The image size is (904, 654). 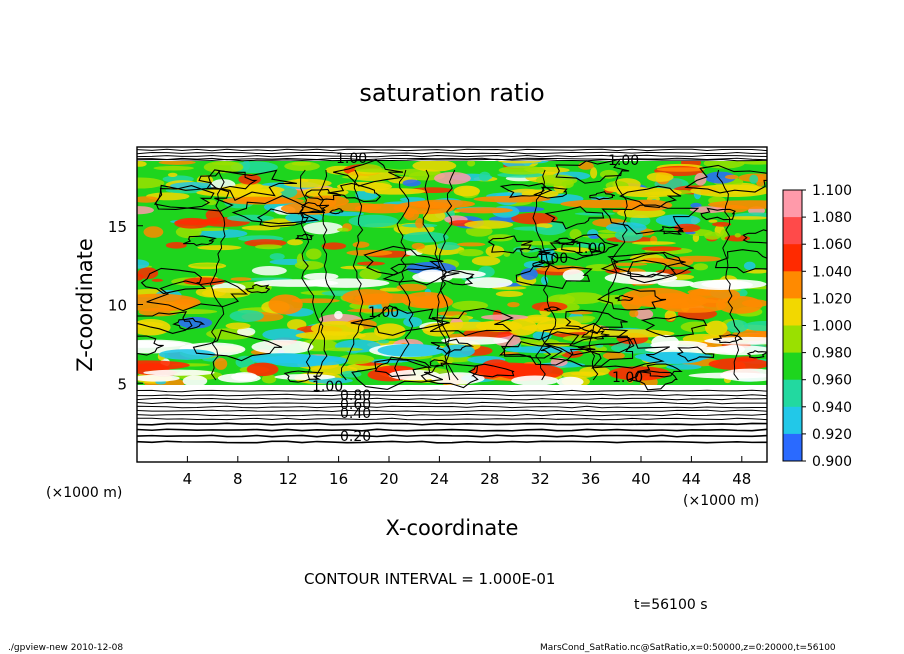 I want to click on x-tick-label: 4, so click(x=188, y=479).